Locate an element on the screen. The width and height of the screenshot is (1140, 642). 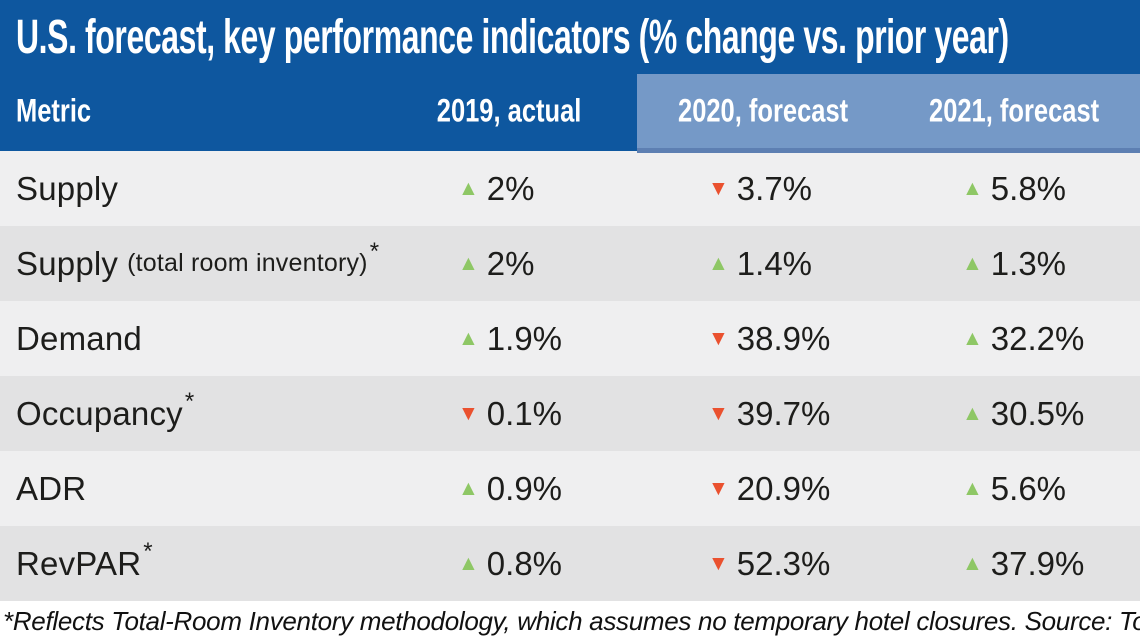
metric-cell: Supply (total room inventory) * is located at coordinates (197, 263).